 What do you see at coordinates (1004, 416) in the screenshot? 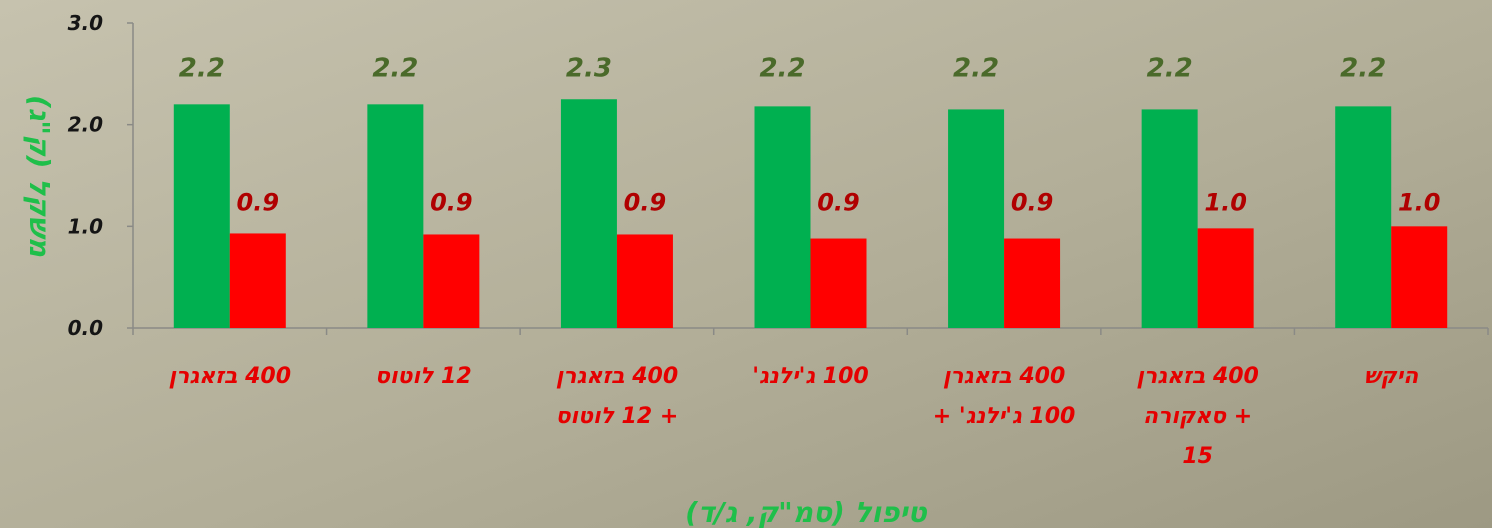
I see `x-tick-label: 100 ג'ילנג' +` at bounding box center [1004, 416].